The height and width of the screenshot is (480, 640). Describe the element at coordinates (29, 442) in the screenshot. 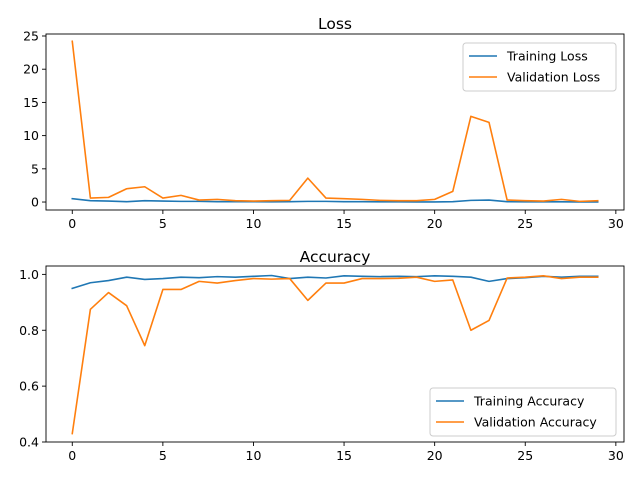

I see `accuracy-y-tick-label: 0.4` at that location.